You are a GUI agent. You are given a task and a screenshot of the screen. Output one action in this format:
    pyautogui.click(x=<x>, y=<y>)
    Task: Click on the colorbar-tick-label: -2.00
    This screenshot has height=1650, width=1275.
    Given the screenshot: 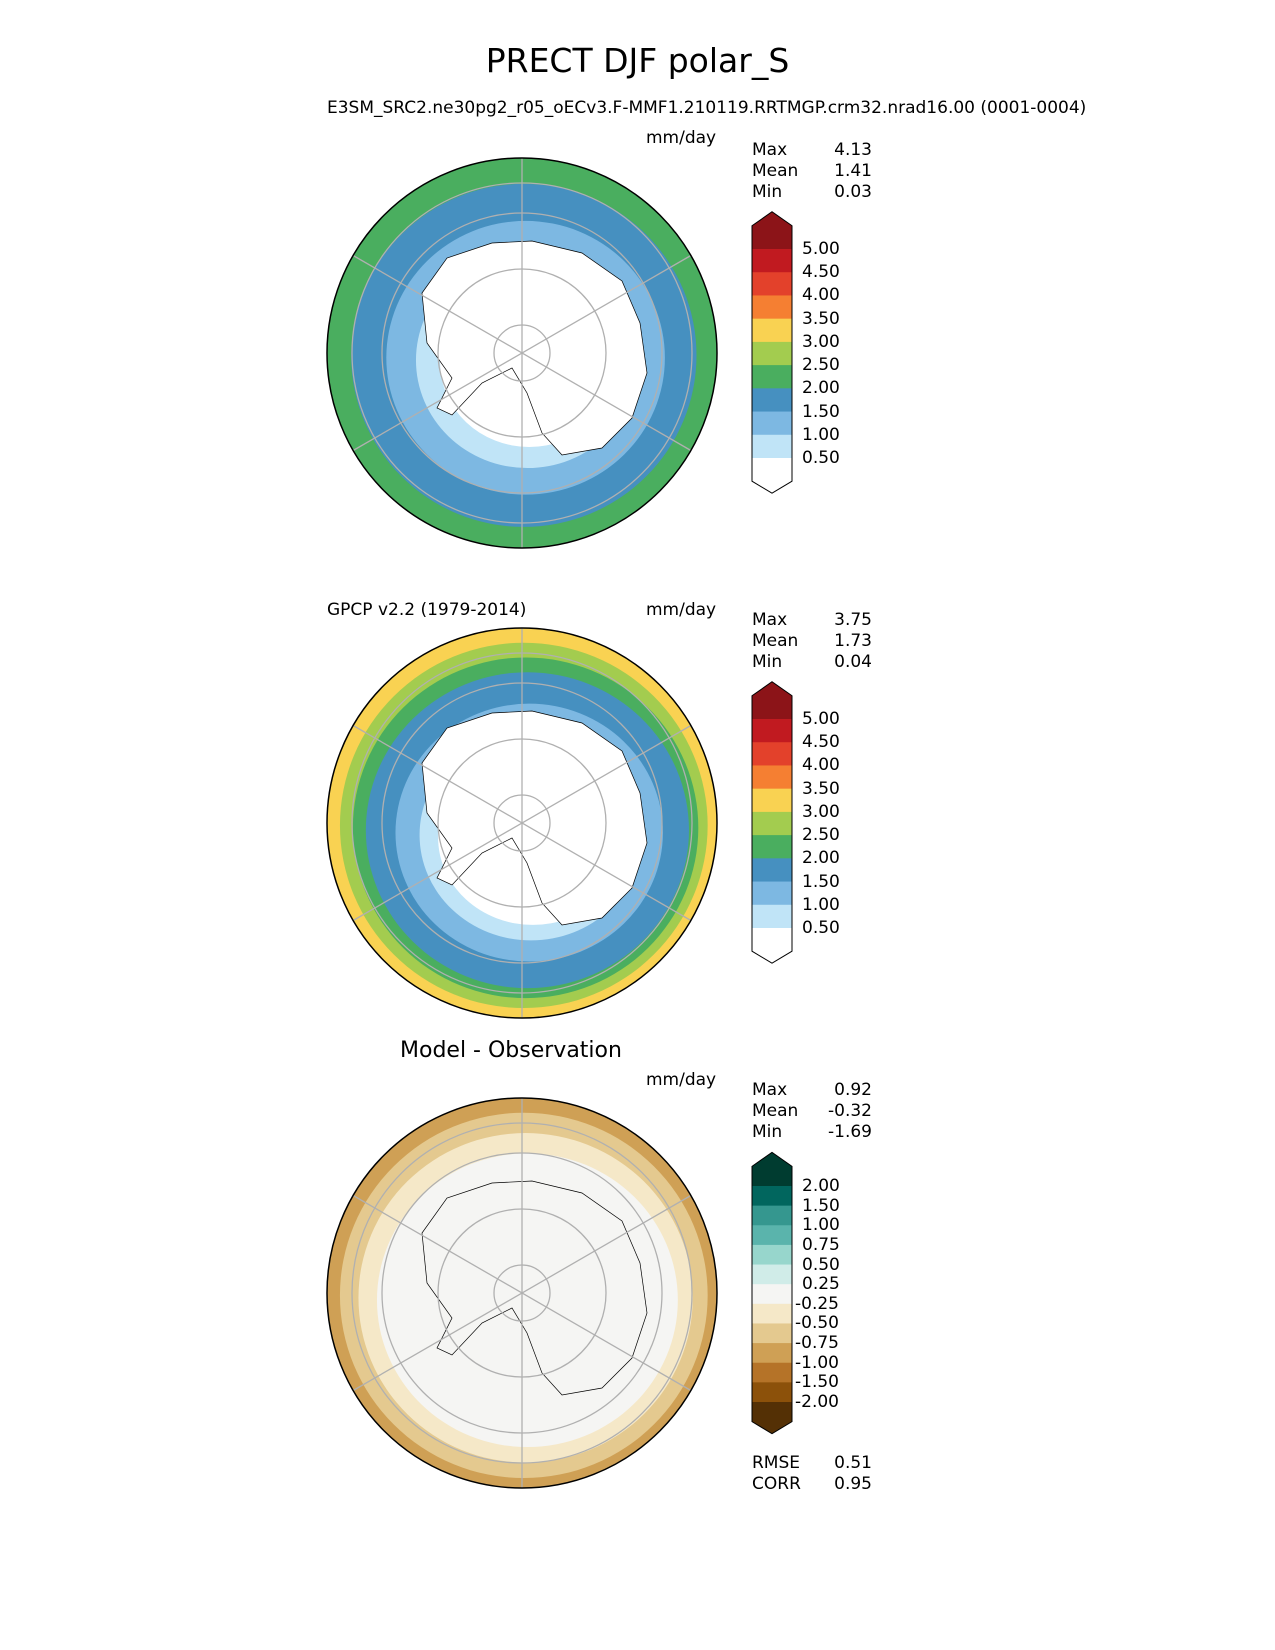 What is the action you would take?
    pyautogui.click(x=817, y=1402)
    